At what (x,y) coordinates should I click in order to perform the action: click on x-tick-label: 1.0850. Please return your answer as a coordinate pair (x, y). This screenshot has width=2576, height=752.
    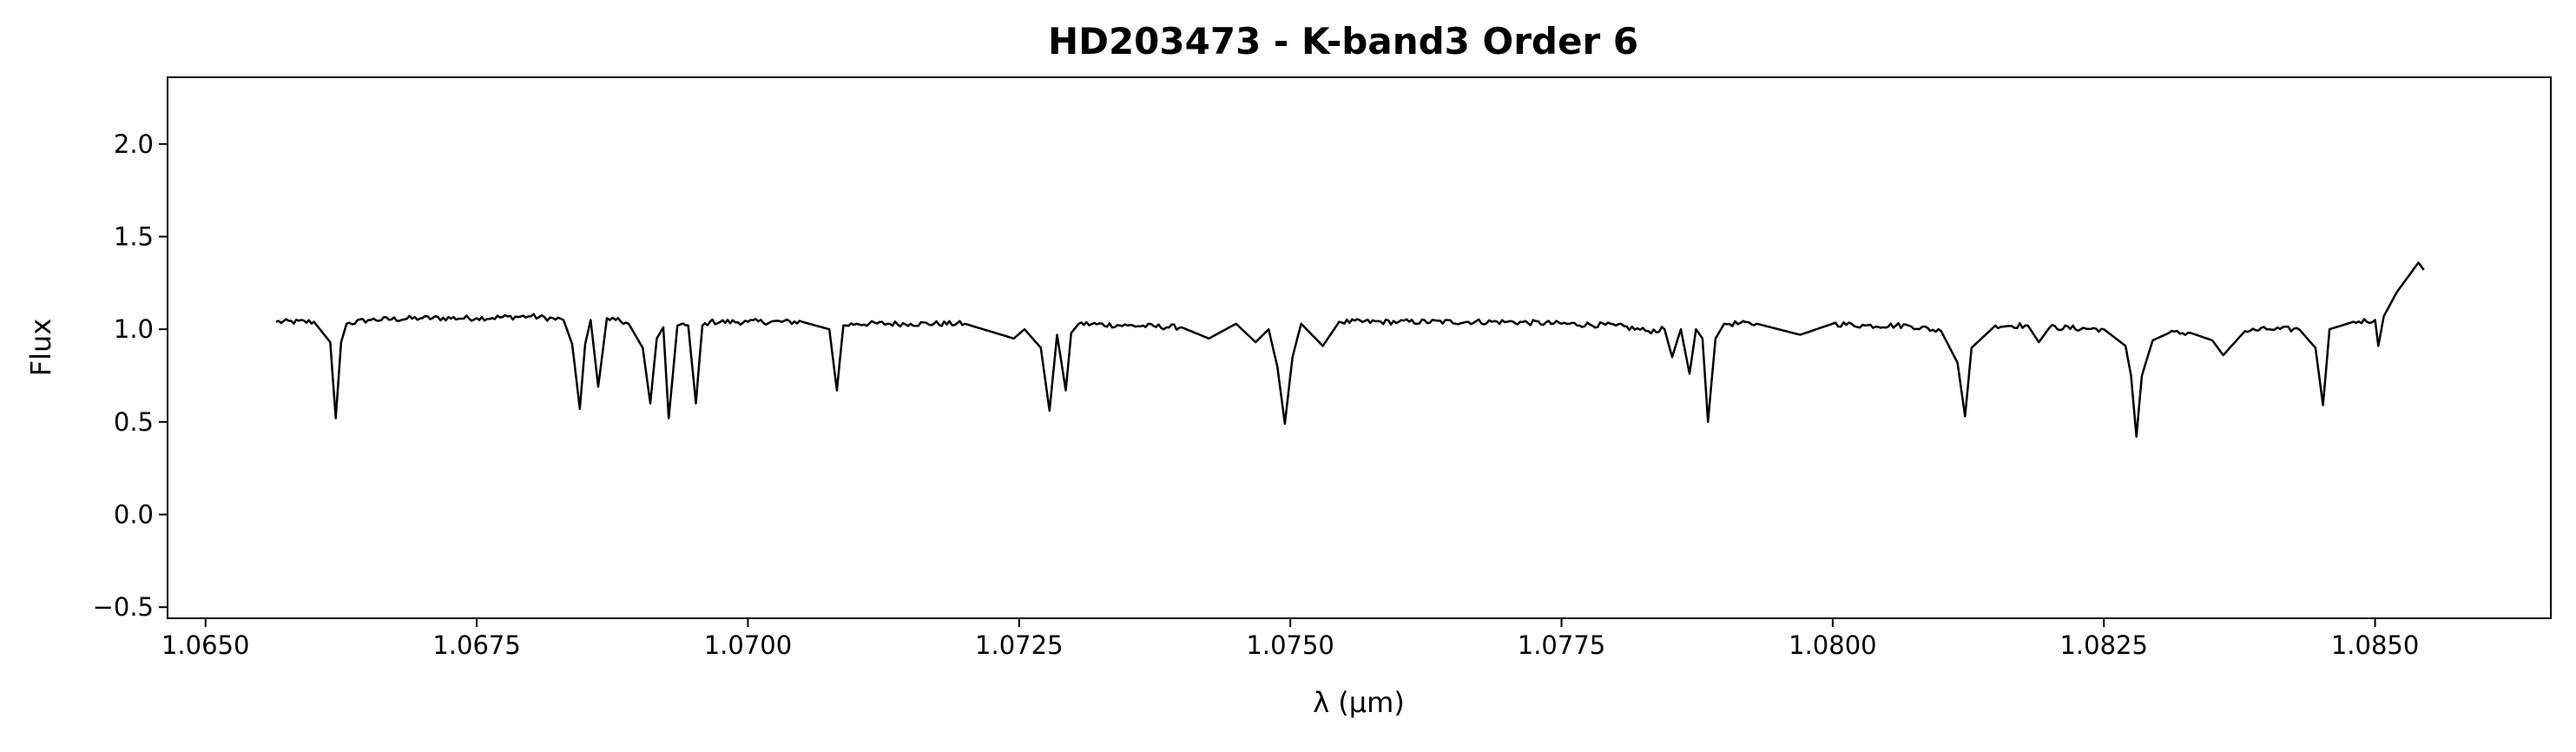
    Looking at the image, I should click on (2375, 645).